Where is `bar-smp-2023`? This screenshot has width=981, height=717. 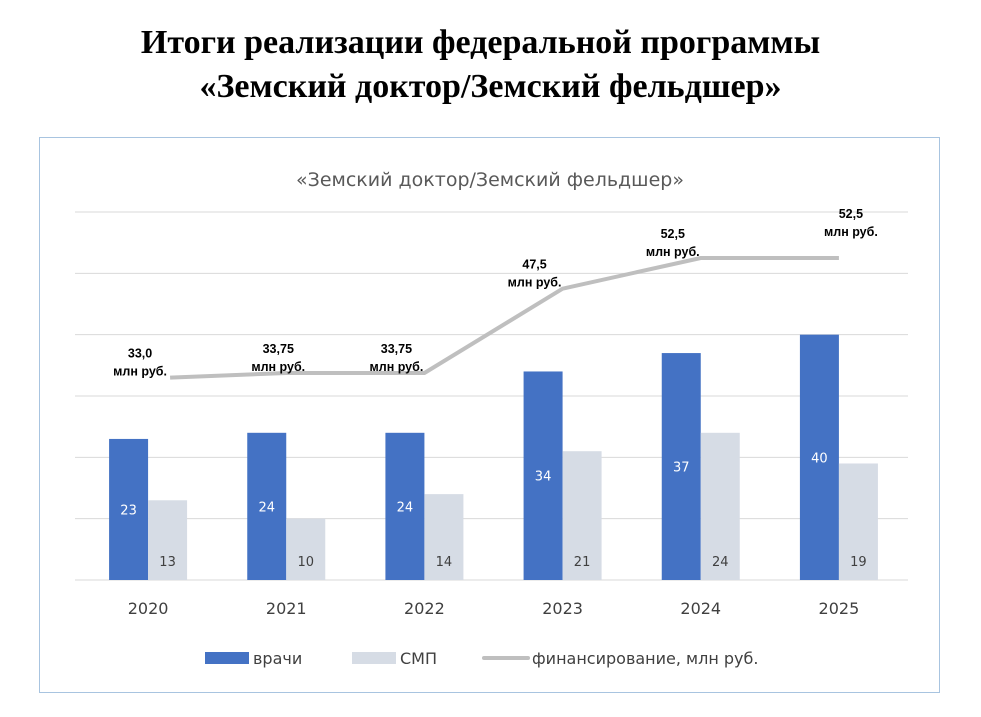 bar-smp-2023 is located at coordinates (582, 515).